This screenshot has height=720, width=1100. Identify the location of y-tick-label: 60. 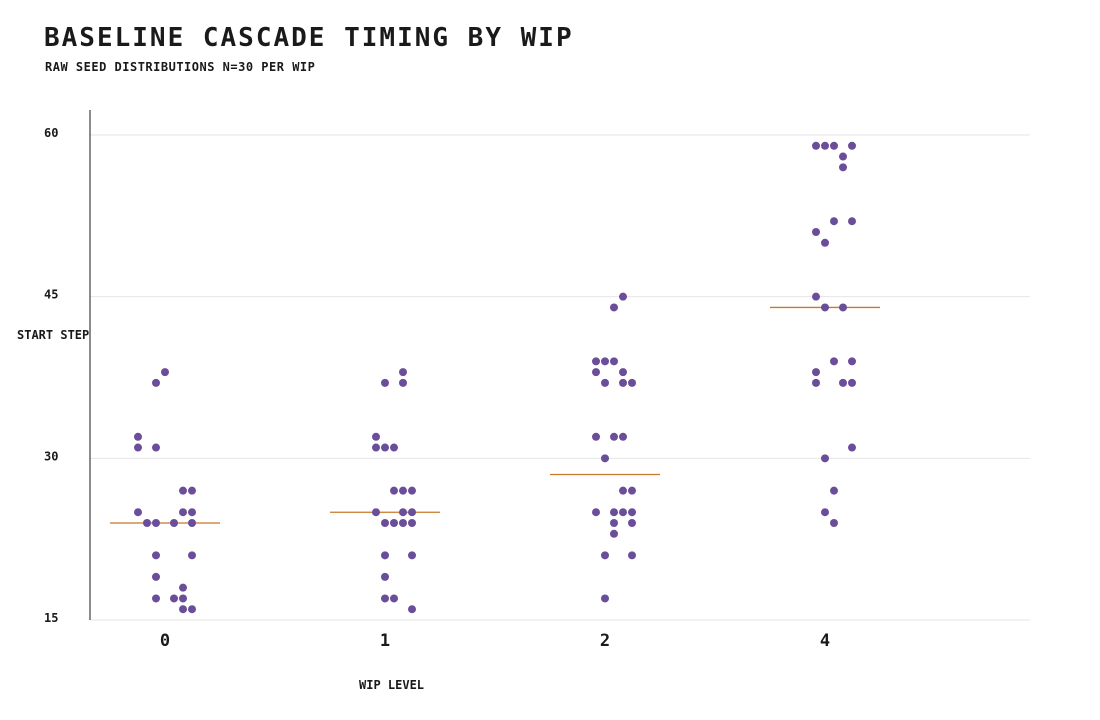
(51, 133).